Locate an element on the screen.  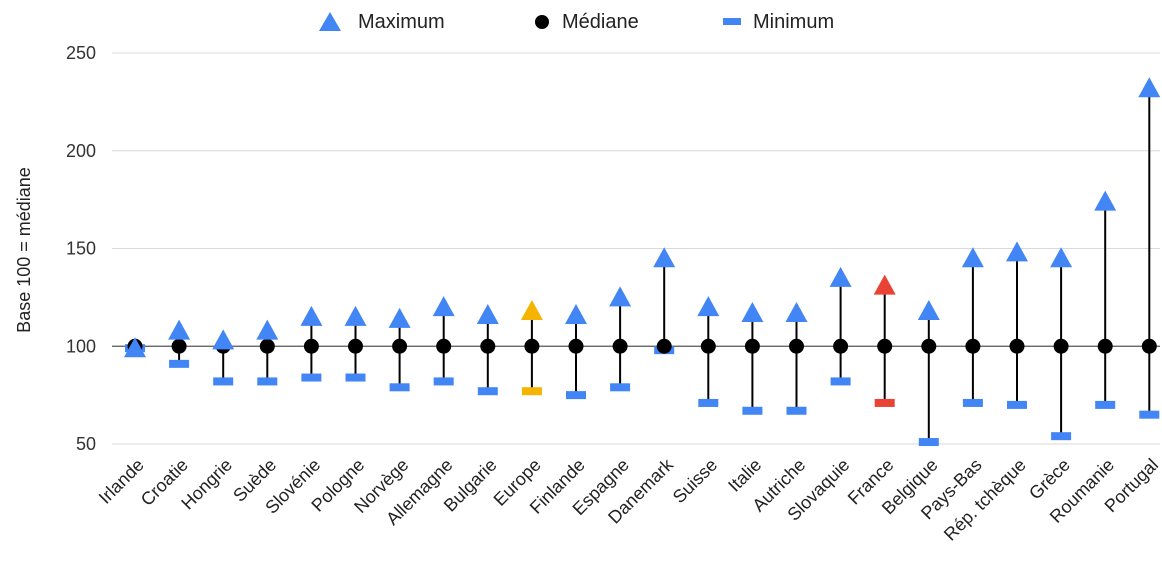
legend-label-min: Minimum is located at coordinates (793, 22).